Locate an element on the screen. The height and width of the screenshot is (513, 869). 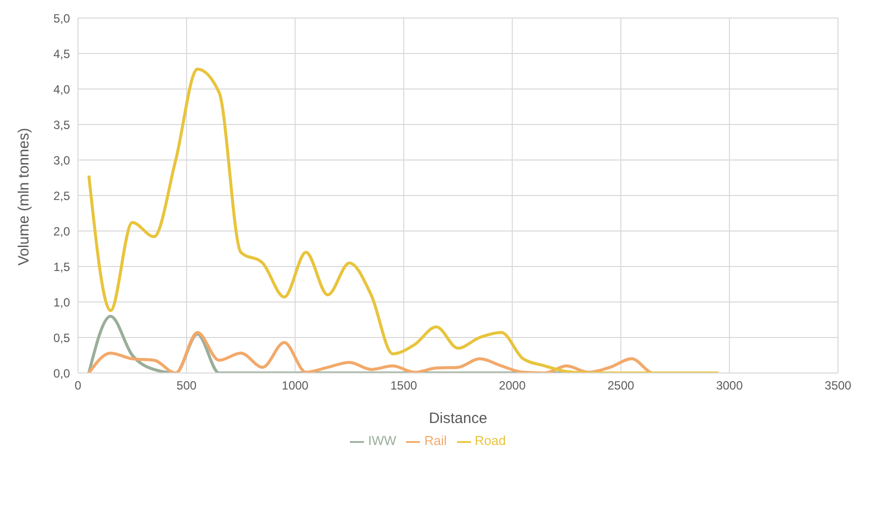
y-tick-label: 4,0 is located at coordinates (61, 89).